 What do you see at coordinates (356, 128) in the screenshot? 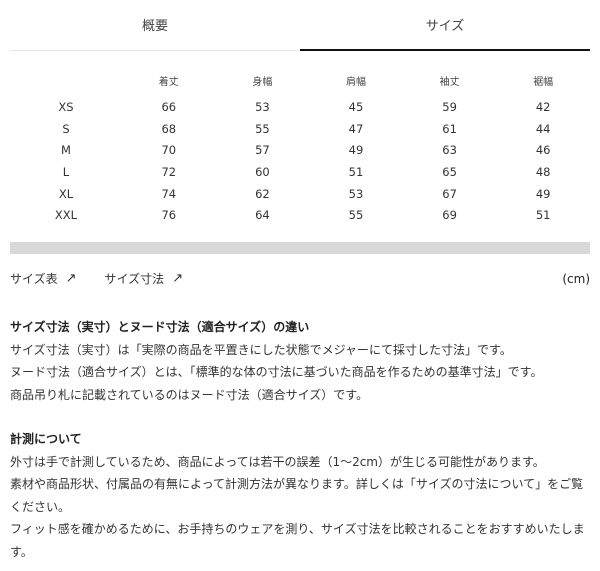
I see `measurement-cell: 47` at bounding box center [356, 128].